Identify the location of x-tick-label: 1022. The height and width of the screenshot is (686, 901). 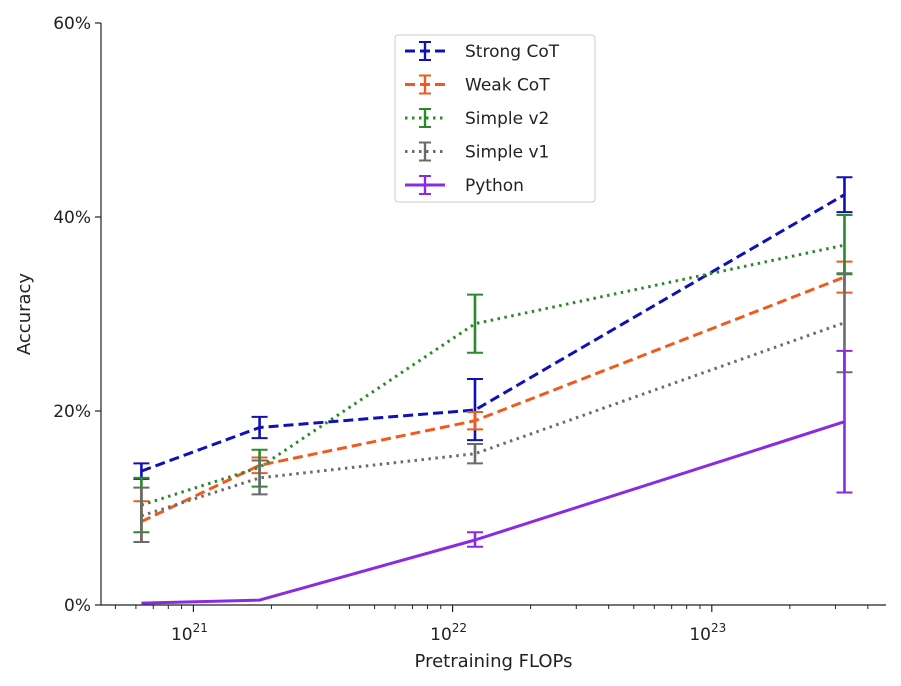
(448, 633).